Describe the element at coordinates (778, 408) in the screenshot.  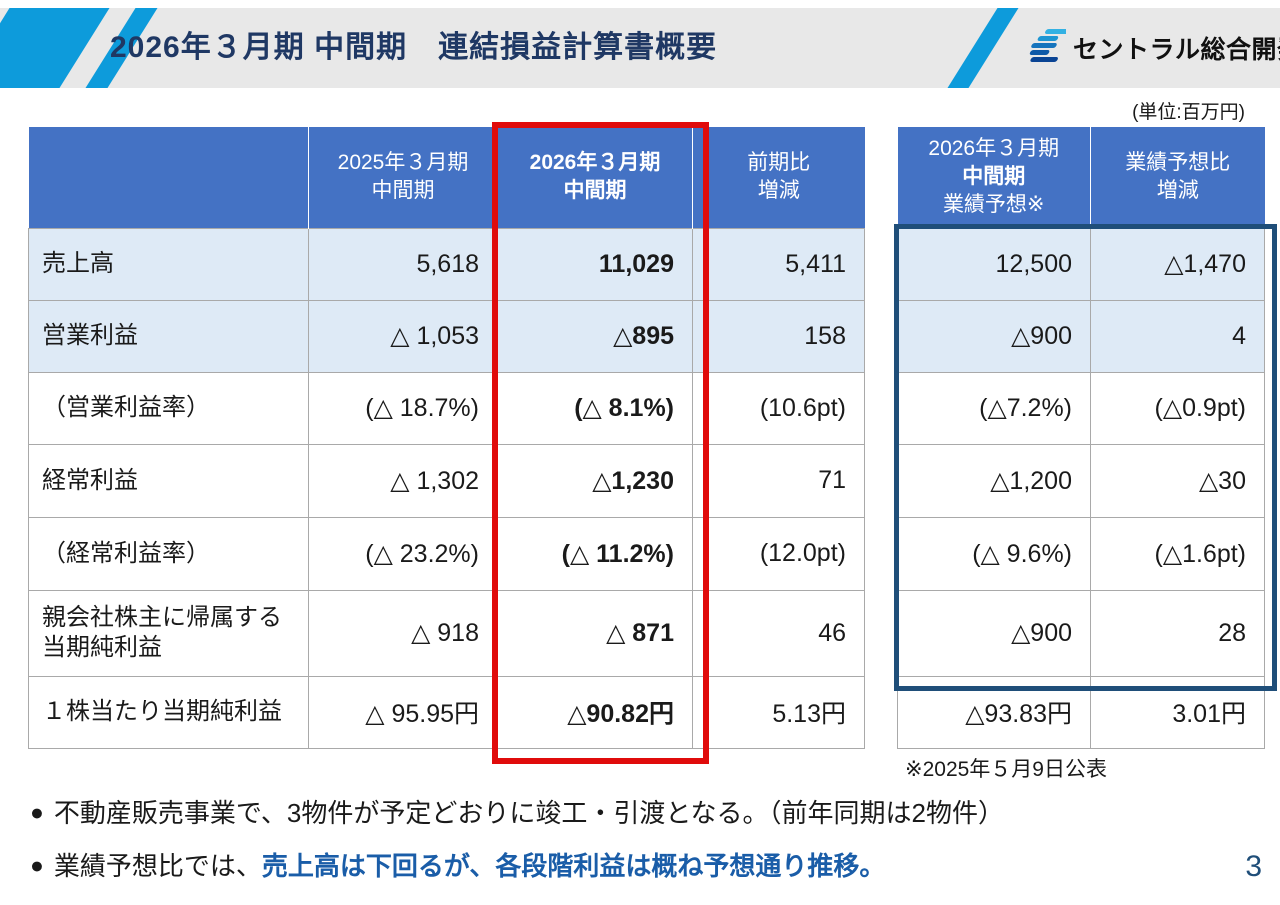
I see `cell-yoy: (10.6pt)` at that location.